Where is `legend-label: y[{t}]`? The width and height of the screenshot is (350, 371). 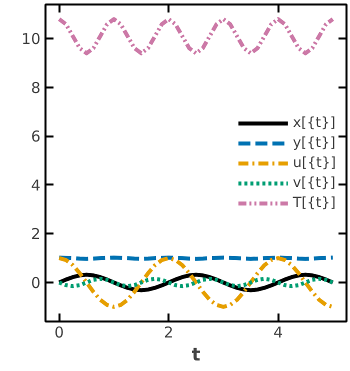
legend-label: y[{t}] is located at coordinates (314, 143).